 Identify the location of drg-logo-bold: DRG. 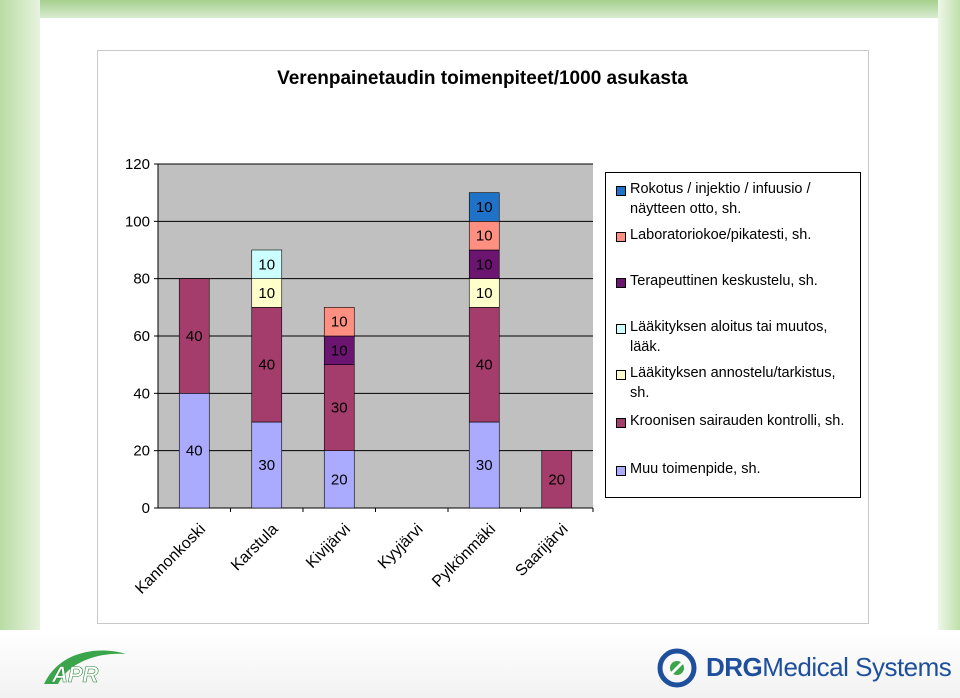
(734, 667).